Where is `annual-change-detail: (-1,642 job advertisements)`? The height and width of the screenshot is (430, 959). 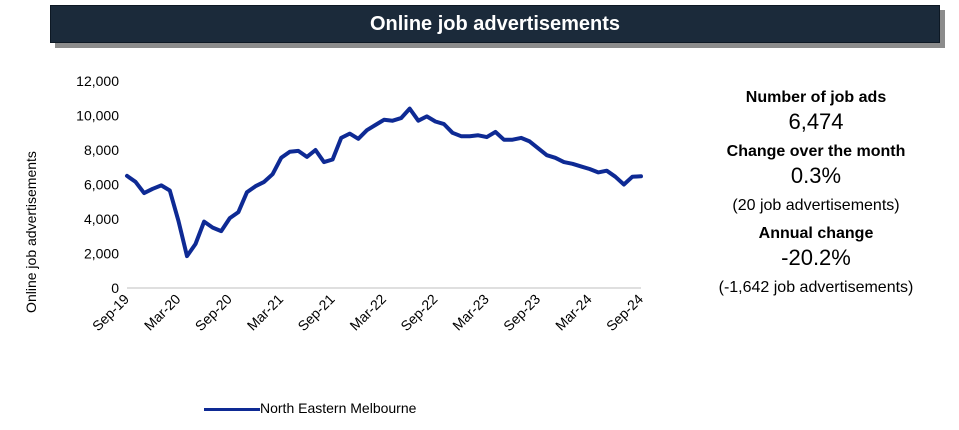
annual-change-detail: (-1,642 job advertisements) is located at coordinates (816, 287).